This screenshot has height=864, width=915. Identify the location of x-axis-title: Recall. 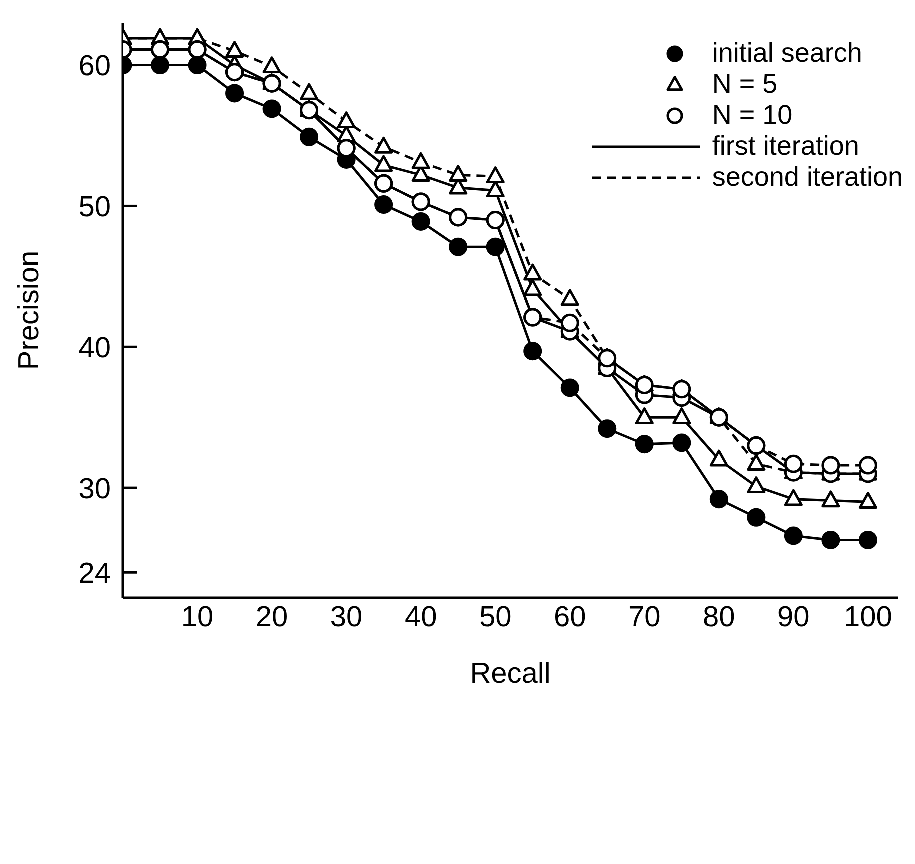
(510, 674).